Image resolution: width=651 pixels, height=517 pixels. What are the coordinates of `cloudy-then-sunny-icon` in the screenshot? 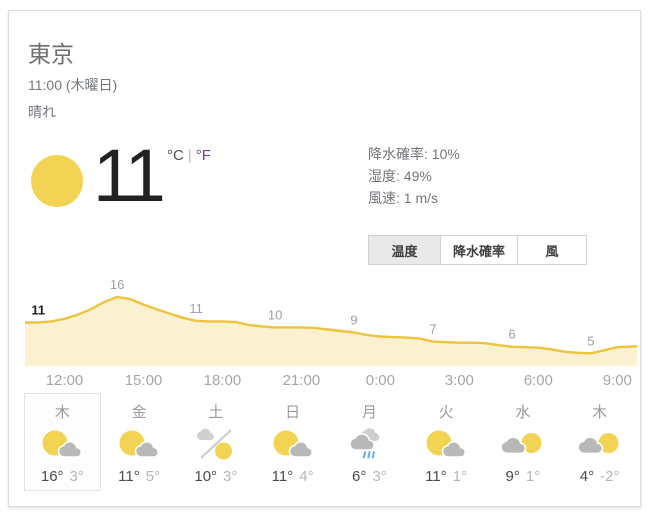 It's located at (214, 444).